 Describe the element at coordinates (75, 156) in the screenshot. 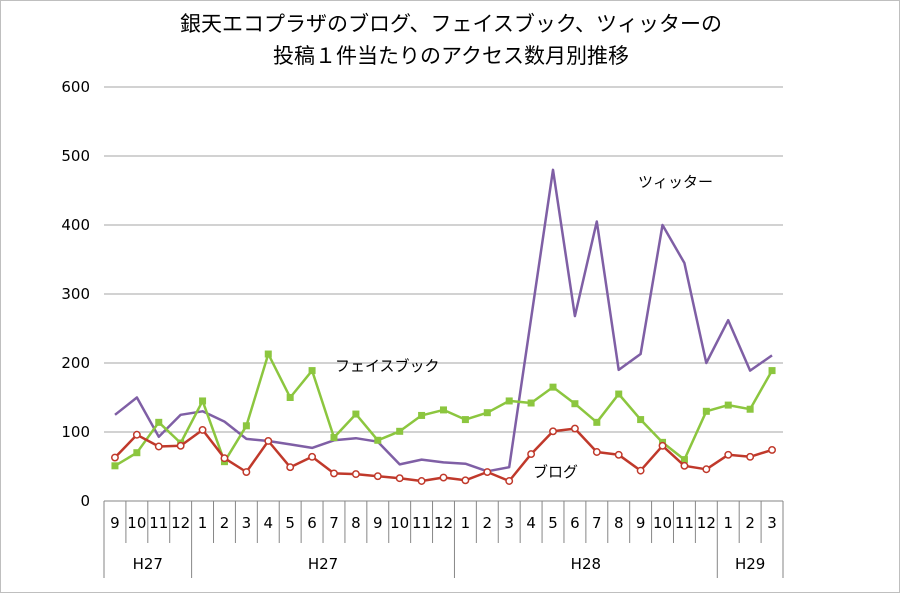

I see `y-tick-label: 500` at that location.